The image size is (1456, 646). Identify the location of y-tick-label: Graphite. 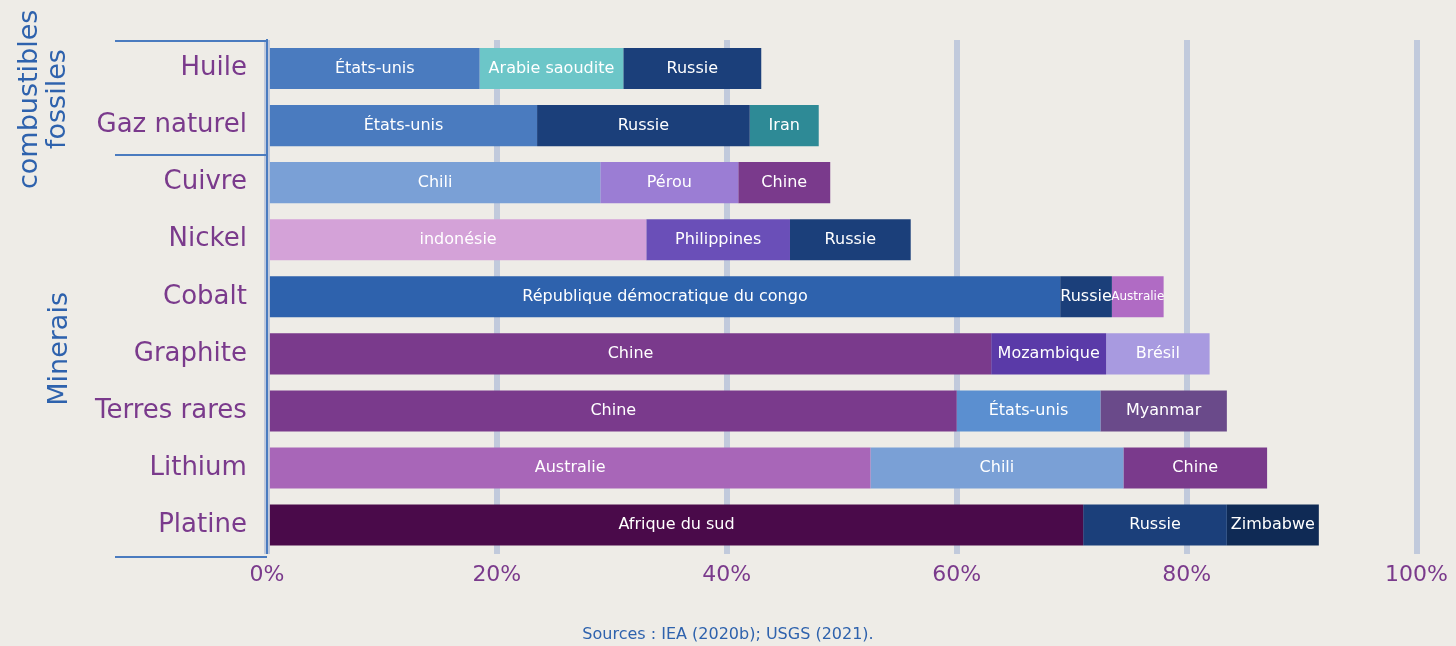
(190, 351).